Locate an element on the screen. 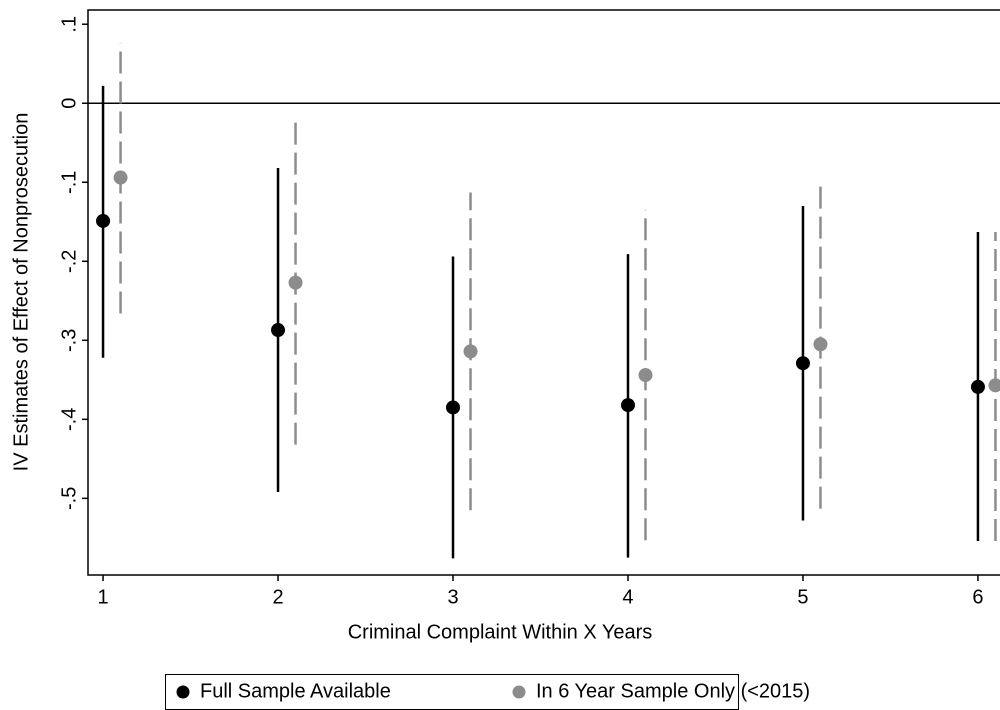 Image resolution: width=1000 pixels, height=710 pixels. x-axis-title: Criminal Complaint Within X Years is located at coordinates (500, 632).